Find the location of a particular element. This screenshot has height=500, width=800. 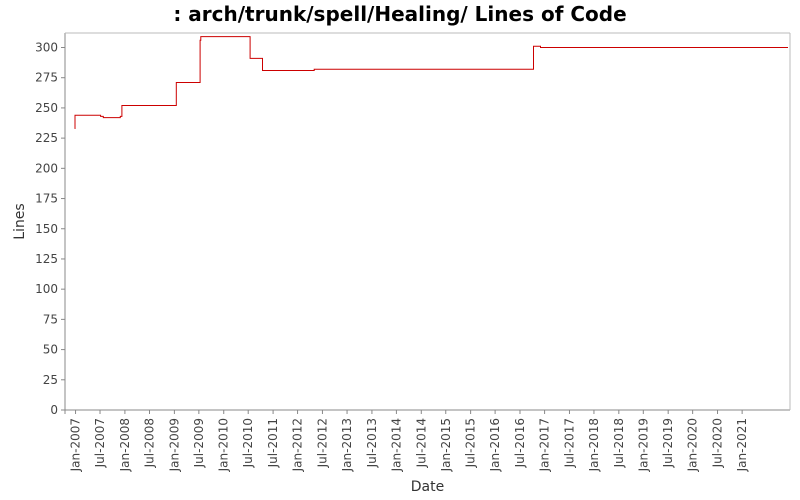

y-tick-label: 175 is located at coordinates (46, 199).